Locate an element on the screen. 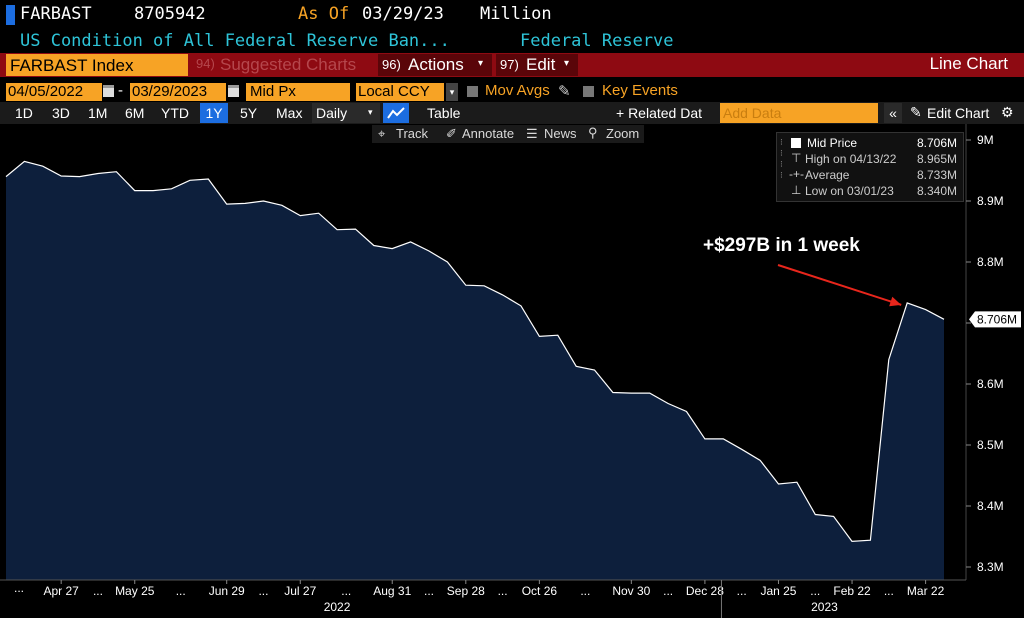  x-tick-label: Jul 27 is located at coordinates (300, 591).